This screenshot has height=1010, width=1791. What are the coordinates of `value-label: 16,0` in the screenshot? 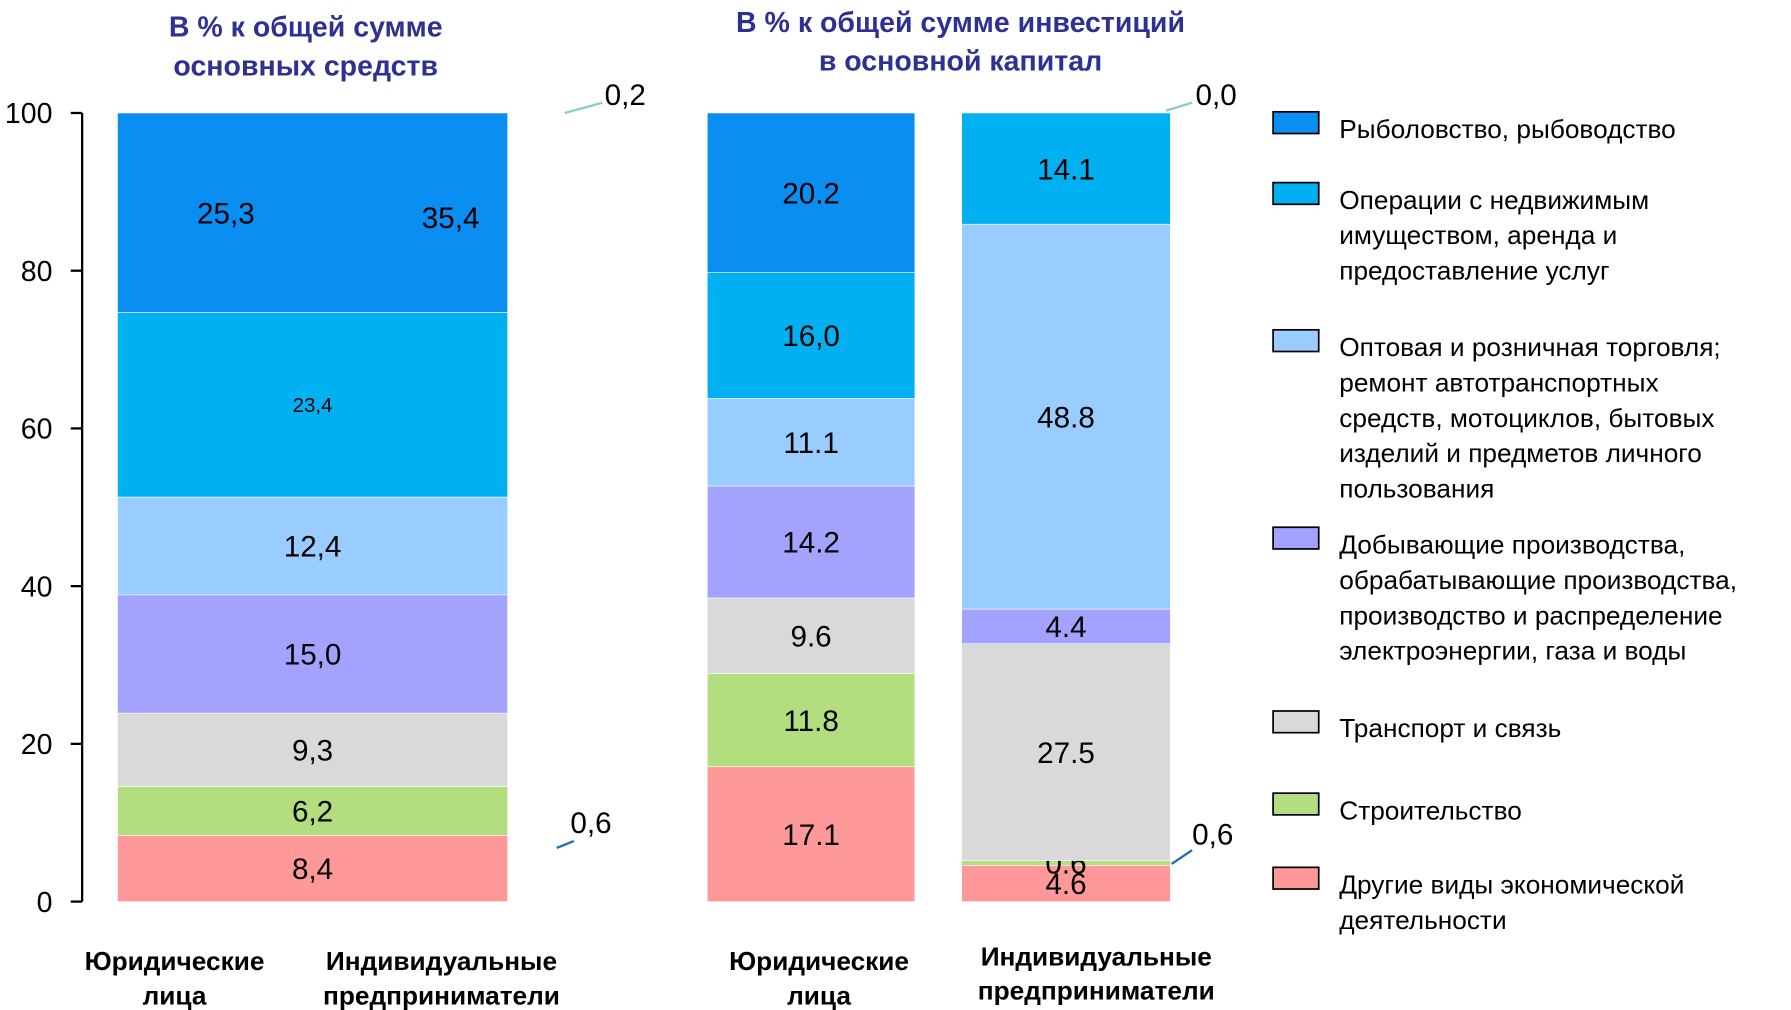 It's located at (811, 336).